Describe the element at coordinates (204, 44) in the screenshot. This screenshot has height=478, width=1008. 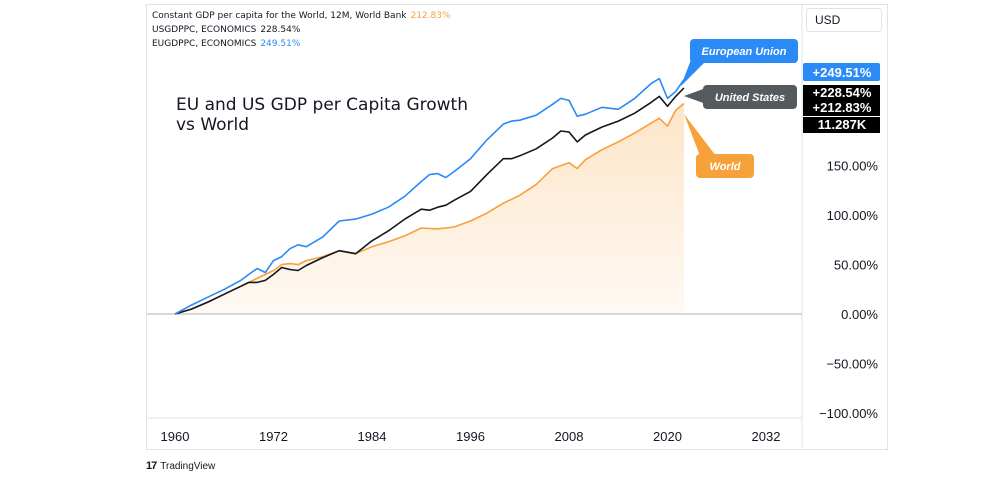
I see `legend-label: EUGDPPC, ECONOMICS` at that location.